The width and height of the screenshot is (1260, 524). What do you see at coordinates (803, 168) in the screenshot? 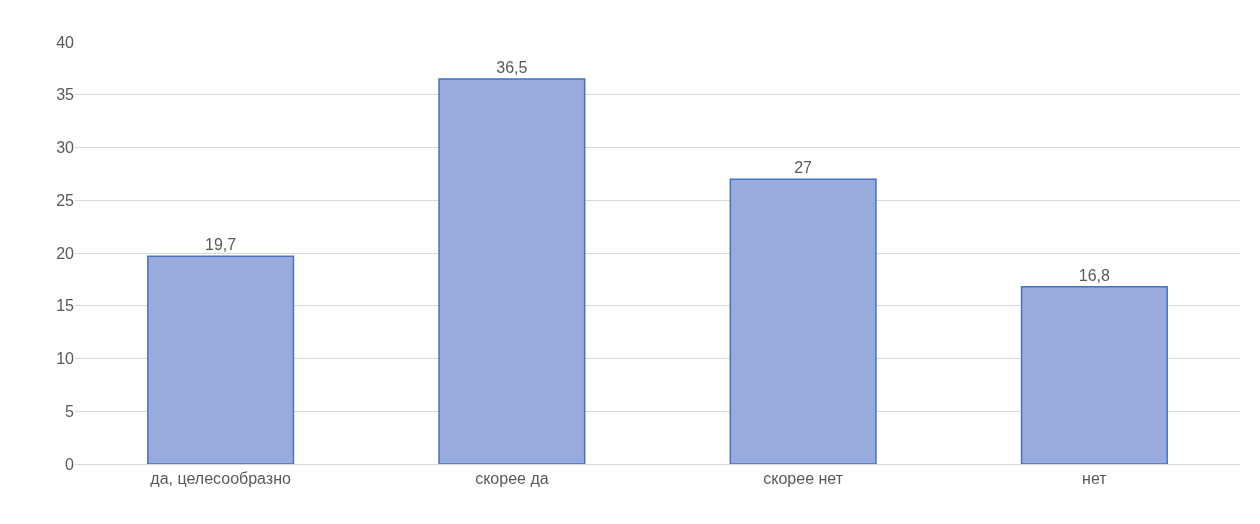
I see `data-label: 27` at bounding box center [803, 168].